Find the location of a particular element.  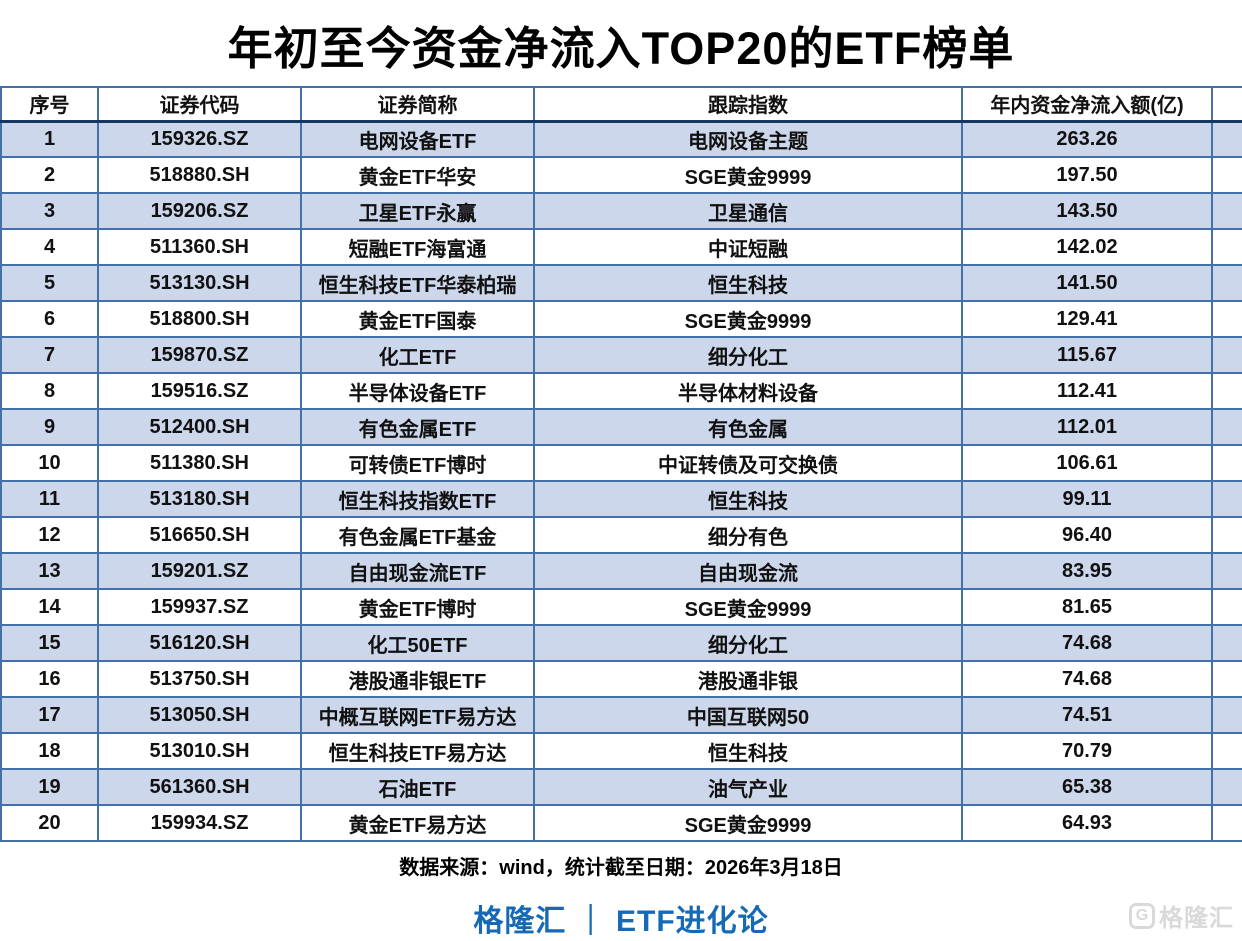

name-cell: 恒生科技ETF华泰柏瑞 is located at coordinates (417, 283).